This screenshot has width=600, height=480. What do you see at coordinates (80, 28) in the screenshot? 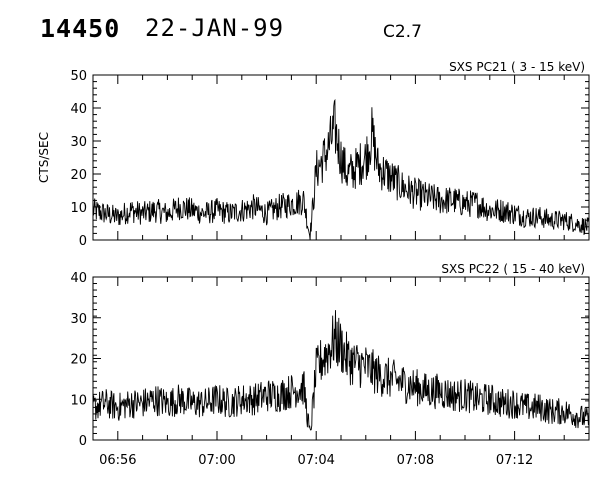
I see `event-id: 14450` at bounding box center [80, 28].